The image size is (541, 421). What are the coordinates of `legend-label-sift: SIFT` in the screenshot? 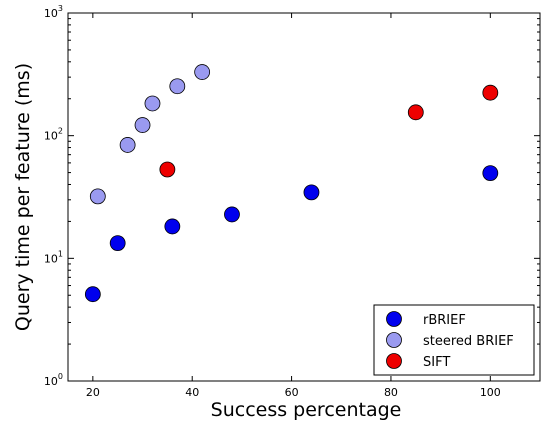 It's located at (436, 362).